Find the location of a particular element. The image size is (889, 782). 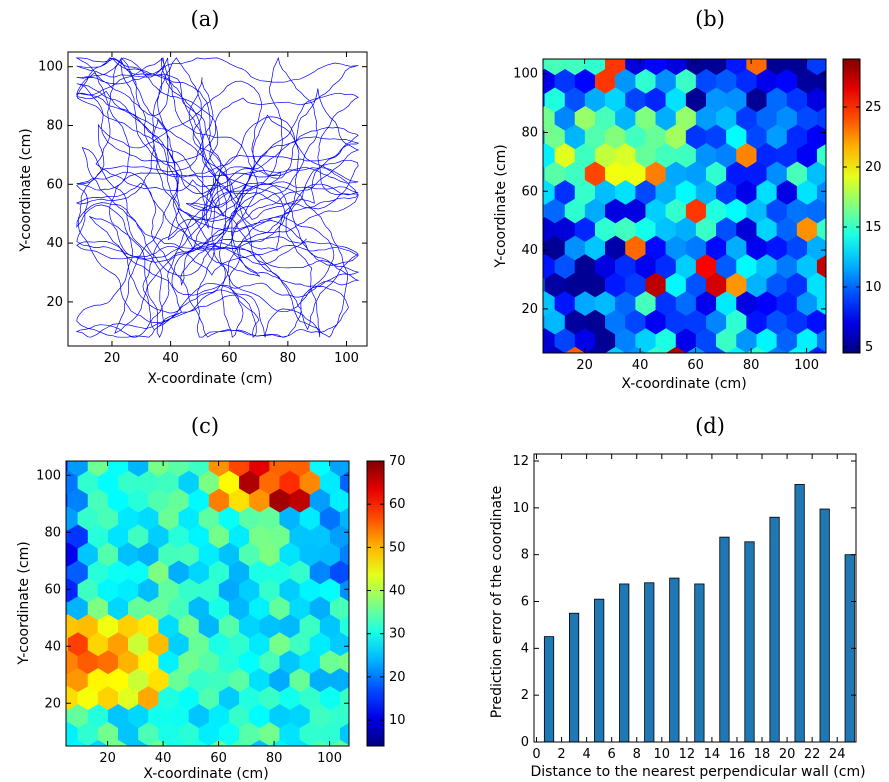

panel-a-frame is located at coordinates (217, 199).